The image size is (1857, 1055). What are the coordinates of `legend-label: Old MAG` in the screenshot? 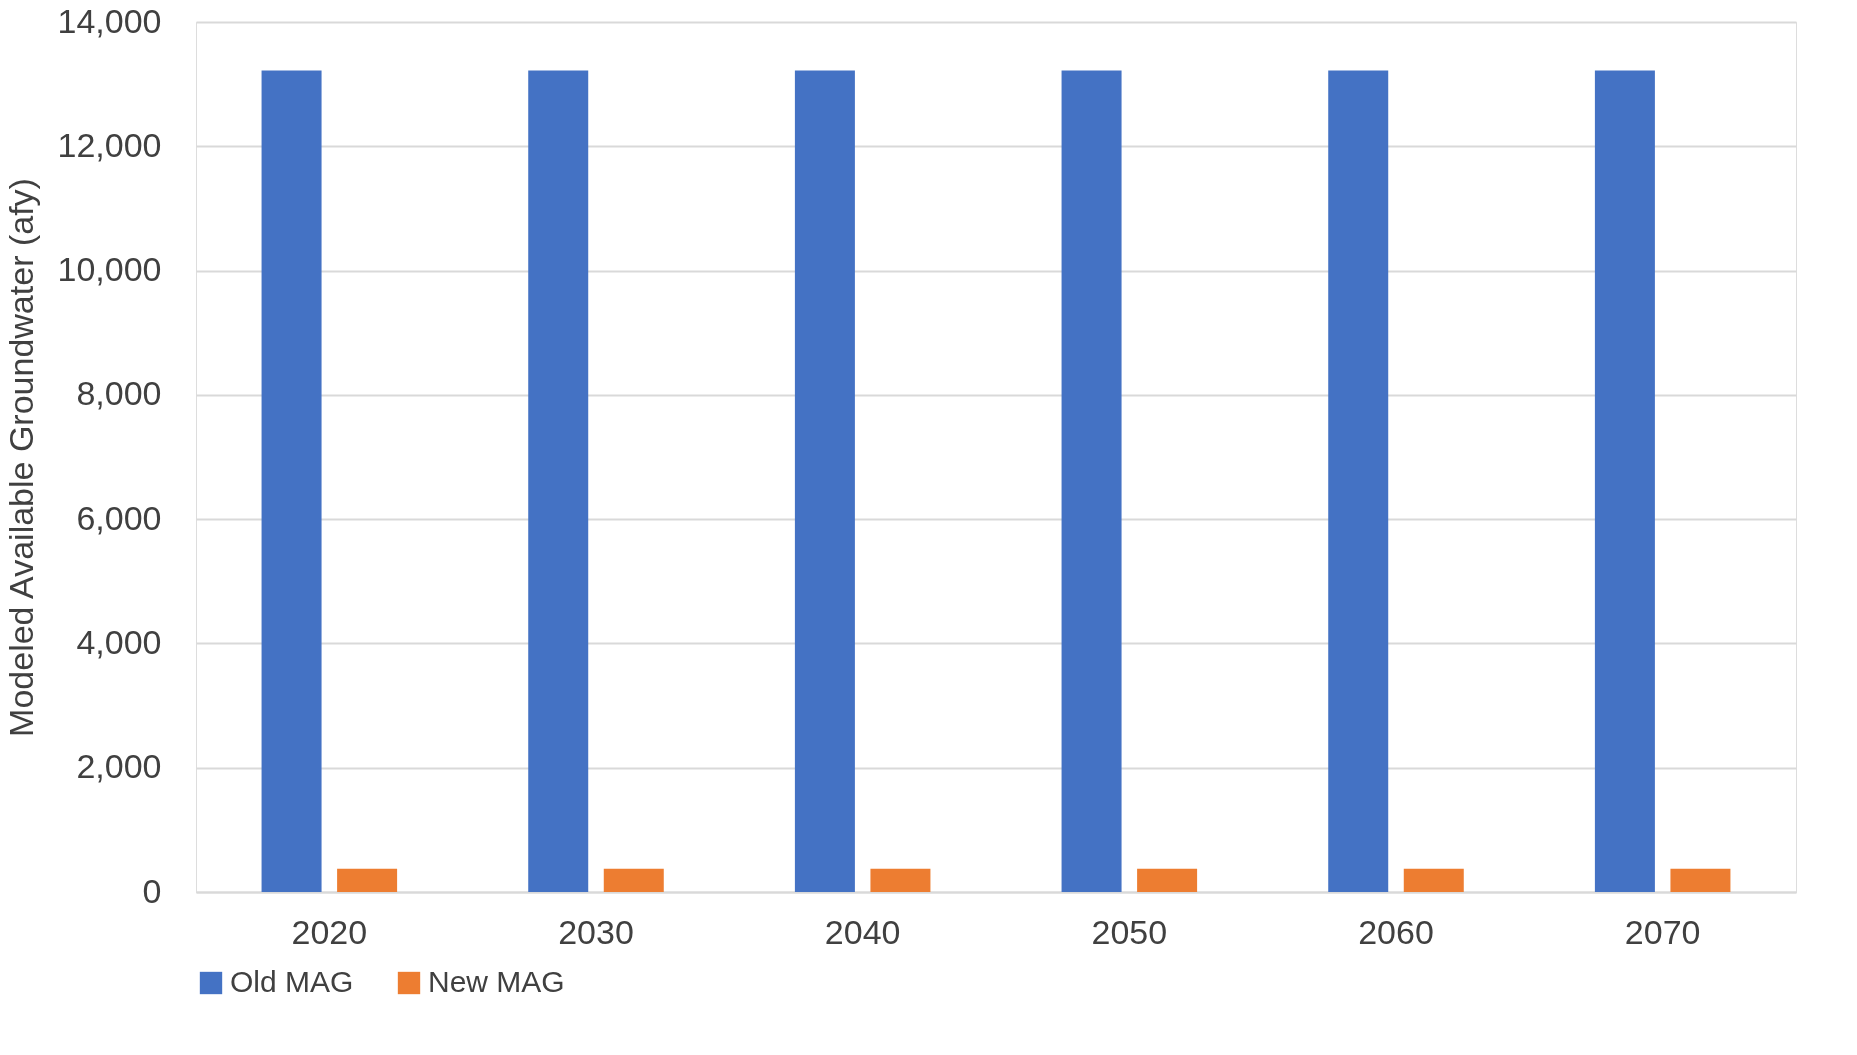 It's located at (292, 981).